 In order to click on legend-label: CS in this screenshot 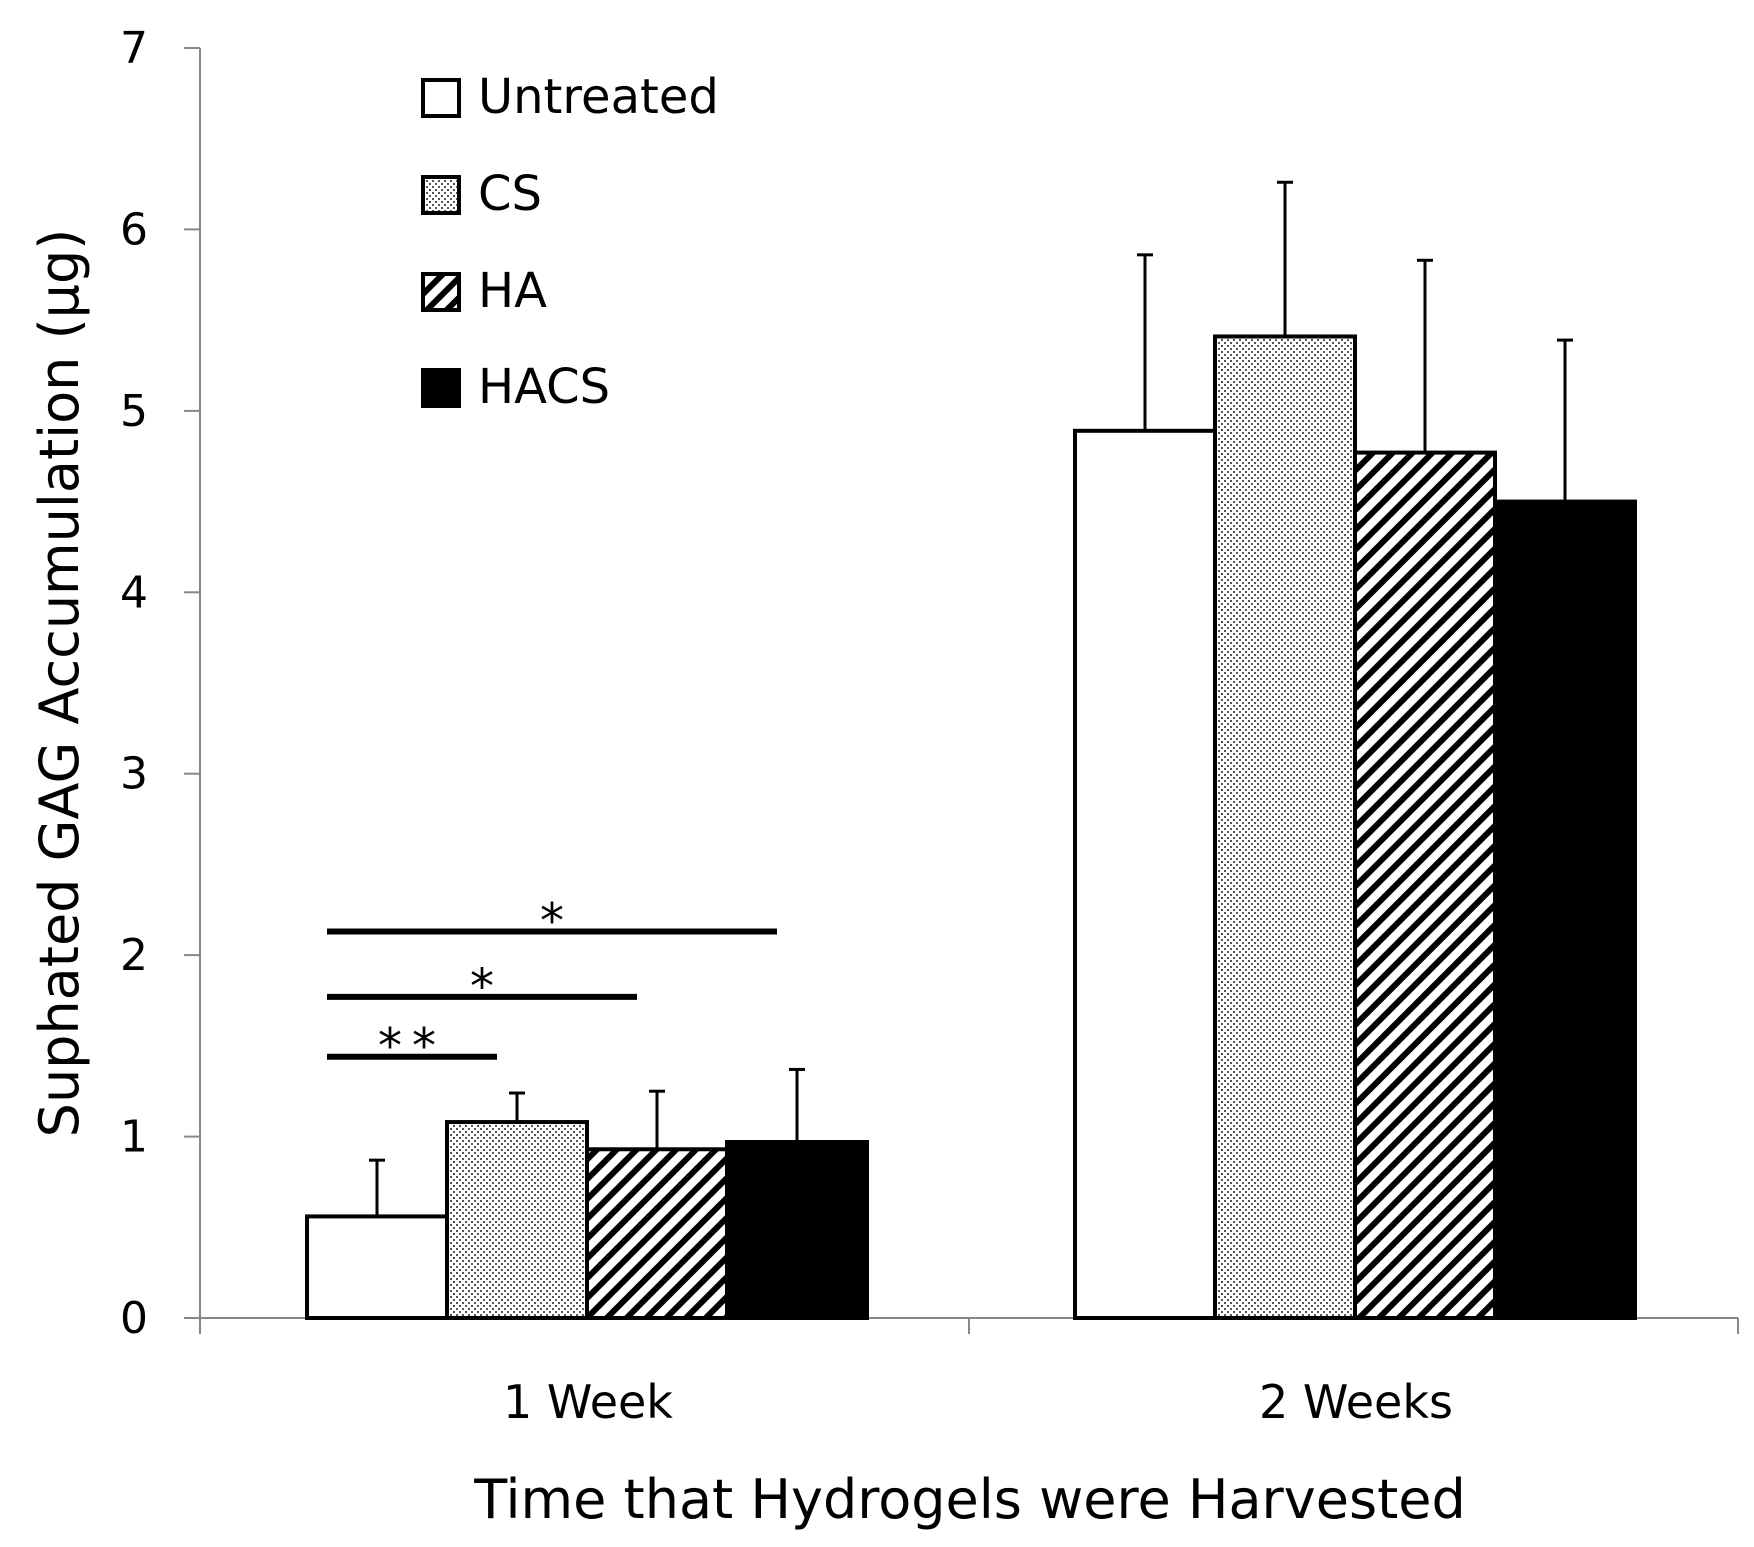, I will do `click(510, 194)`.